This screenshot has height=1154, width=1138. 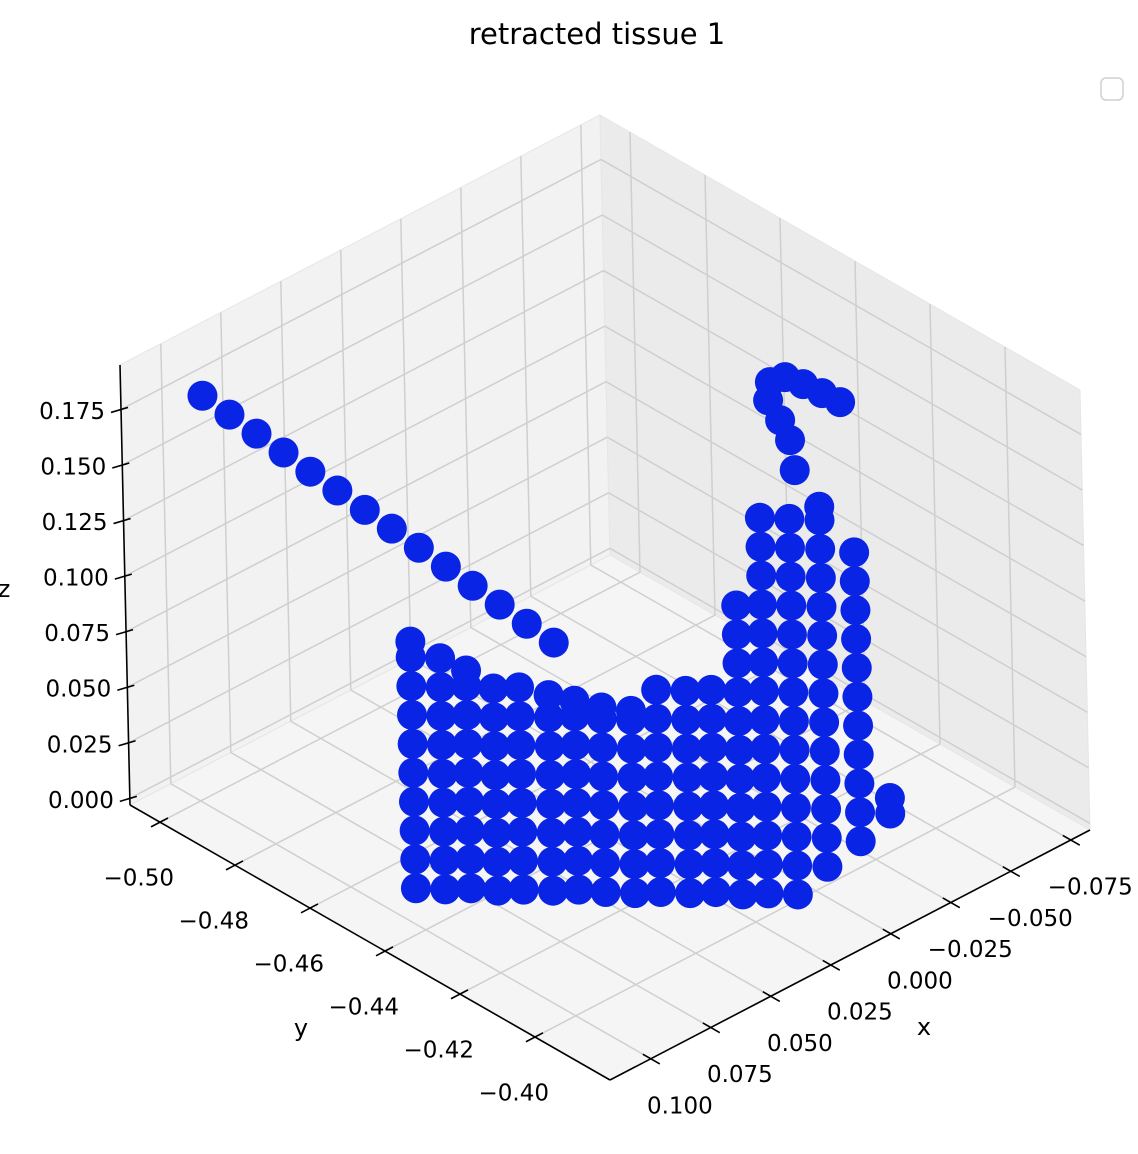 What do you see at coordinates (75, 523) in the screenshot?
I see `z-tick-label: 0.125` at bounding box center [75, 523].